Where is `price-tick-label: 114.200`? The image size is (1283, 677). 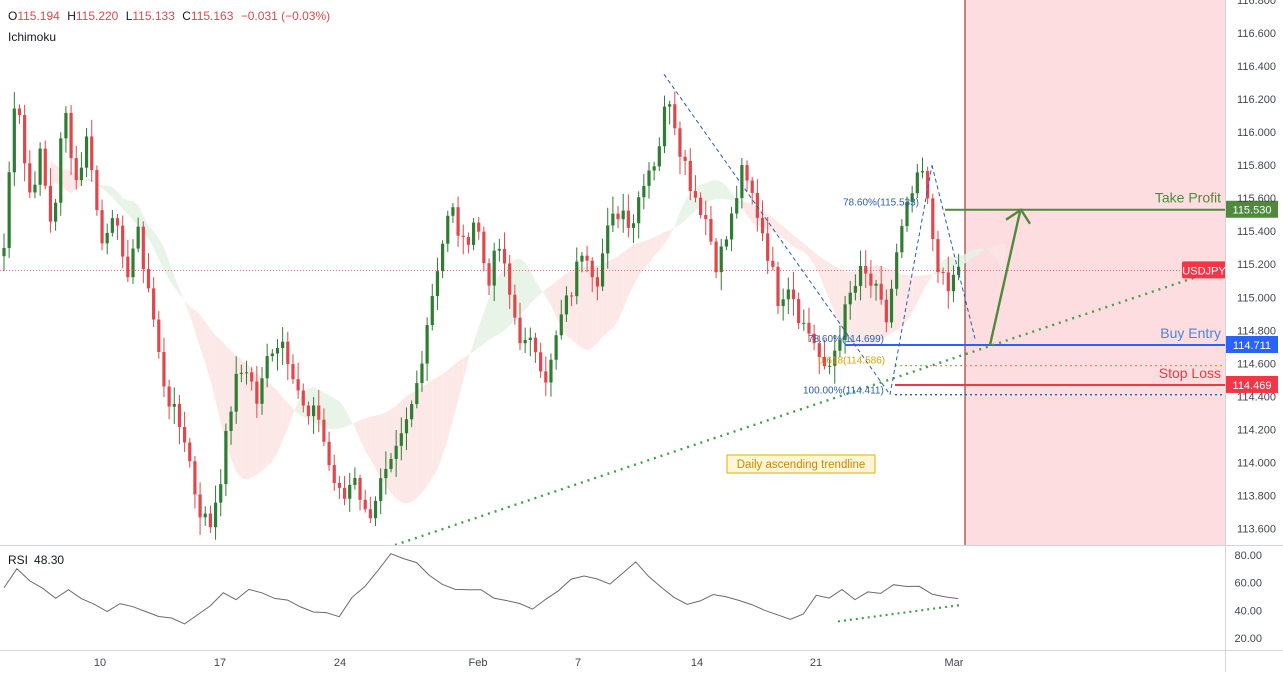
price-tick-label: 114.200 is located at coordinates (1256, 430).